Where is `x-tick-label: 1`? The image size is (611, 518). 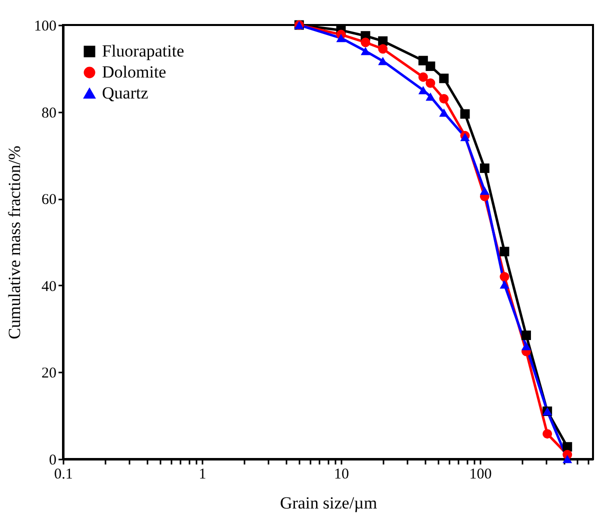
x-tick-label: 1 is located at coordinates (202, 474).